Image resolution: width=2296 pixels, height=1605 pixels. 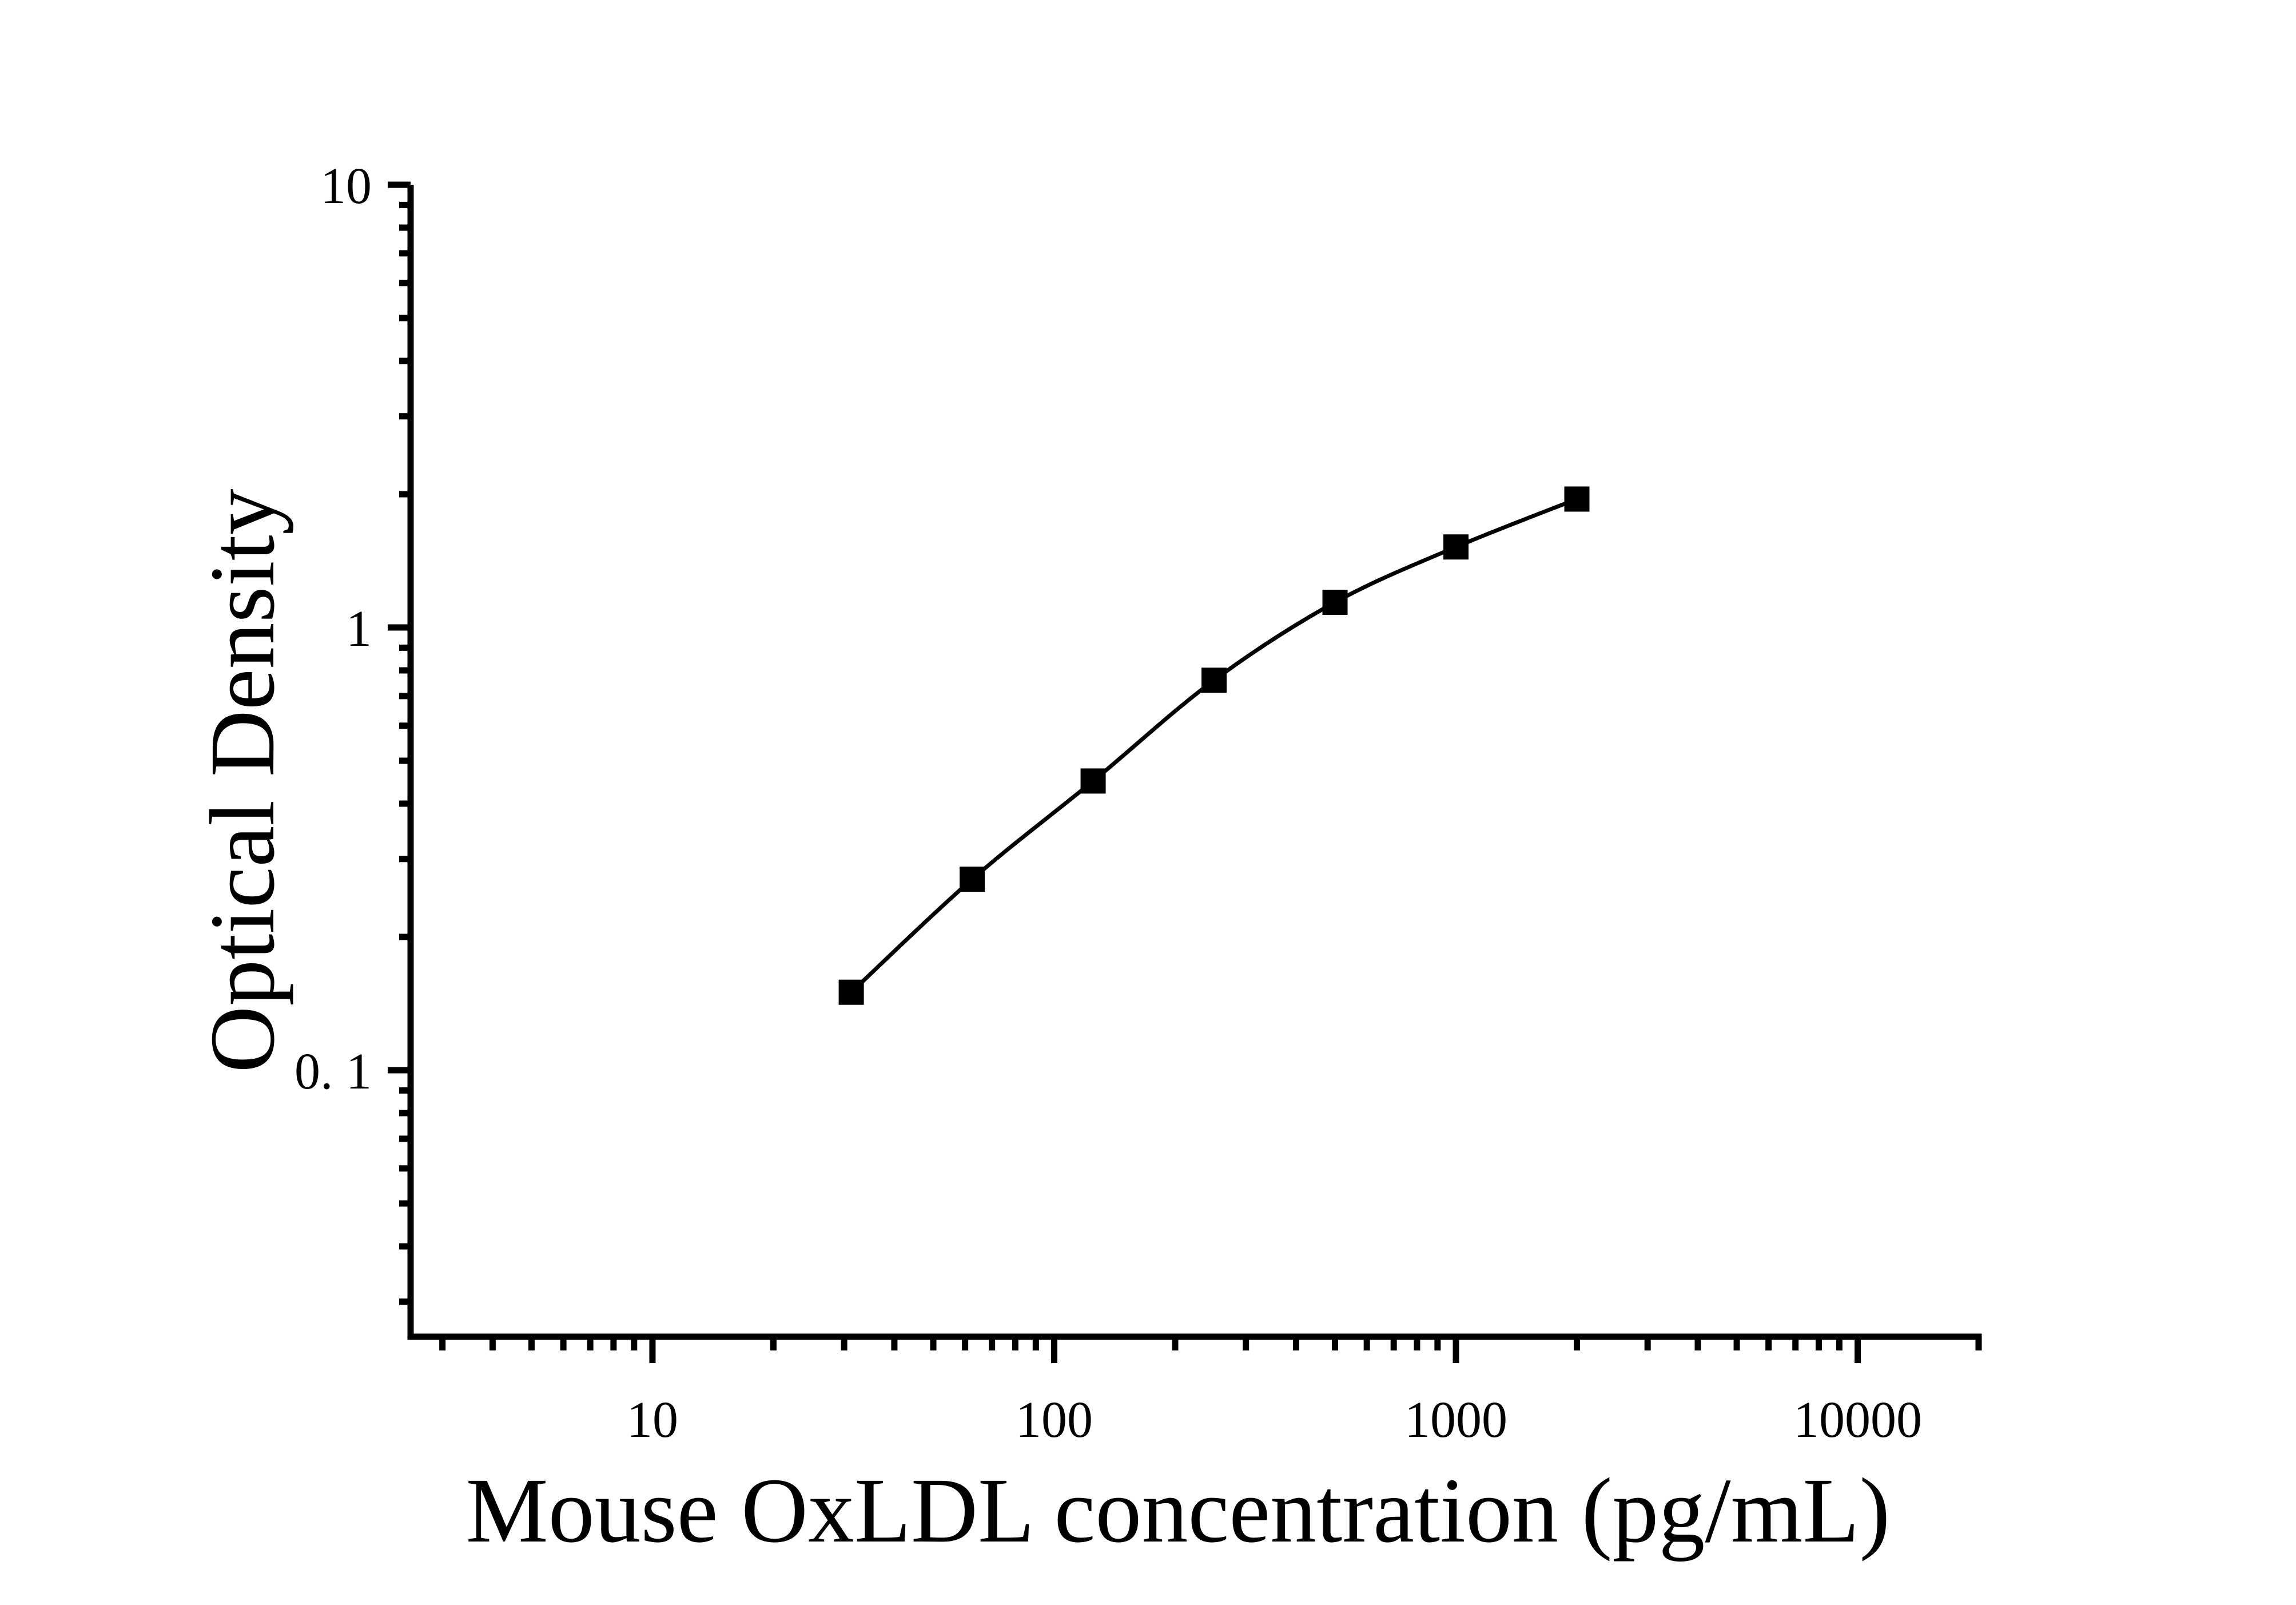 I want to click on y-axis-title: Optical Density, so click(x=243, y=780).